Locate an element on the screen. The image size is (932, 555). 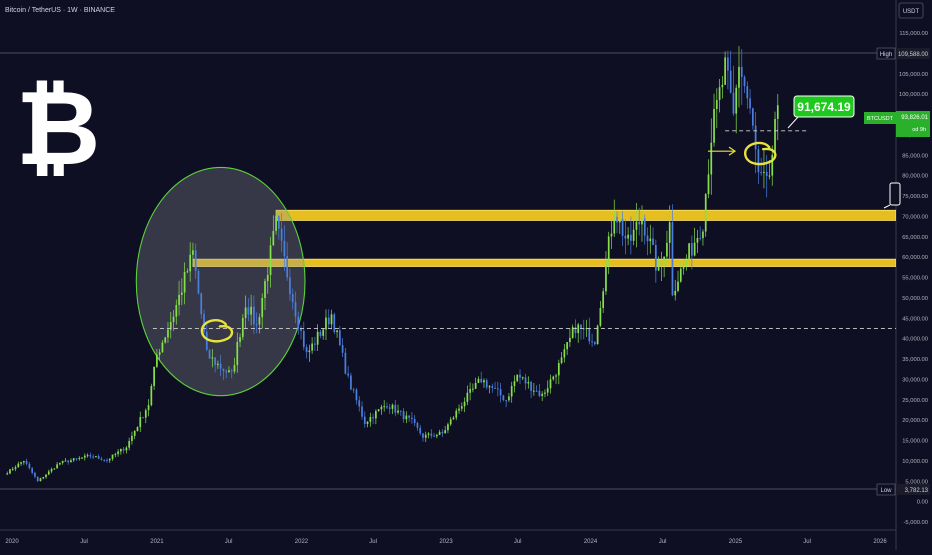
price-tick-label: 105,000.00 is located at coordinates (913, 75).